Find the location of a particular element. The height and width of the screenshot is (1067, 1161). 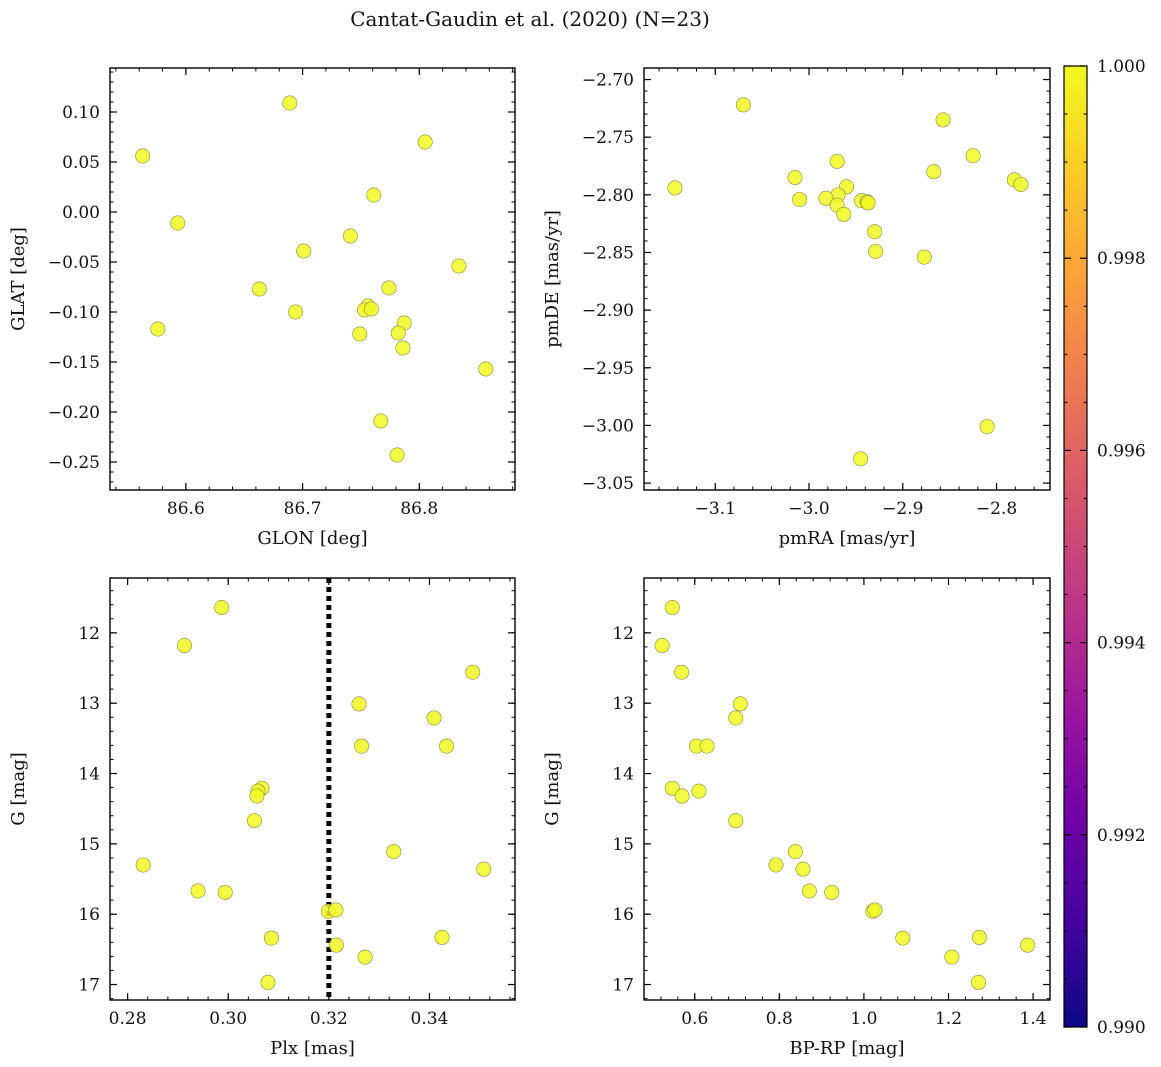

figure-title: Cantat-Gaudin et al. (2020) (N=23) is located at coordinates (530, 19).